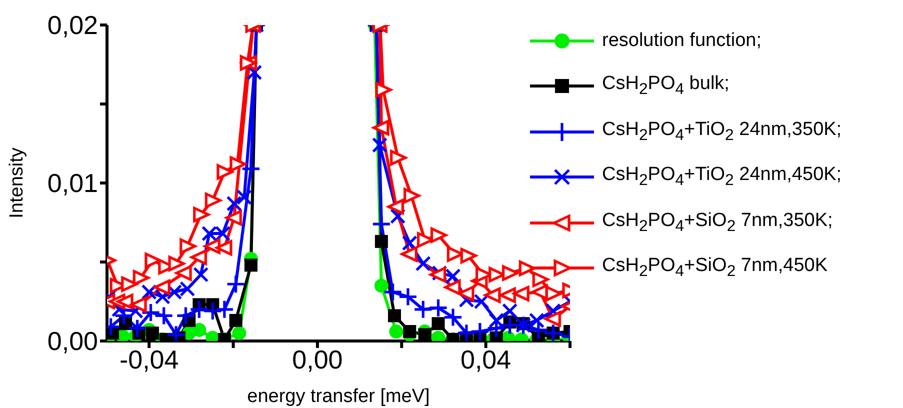 Image resolution: width=903 pixels, height=408 pixels. What do you see at coordinates (717, 223) in the screenshot?
I see `legend-label: CsH$_{2}$PO$_{4}$+SiO$_{2}$ 7nm,350K;` at bounding box center [717, 223].